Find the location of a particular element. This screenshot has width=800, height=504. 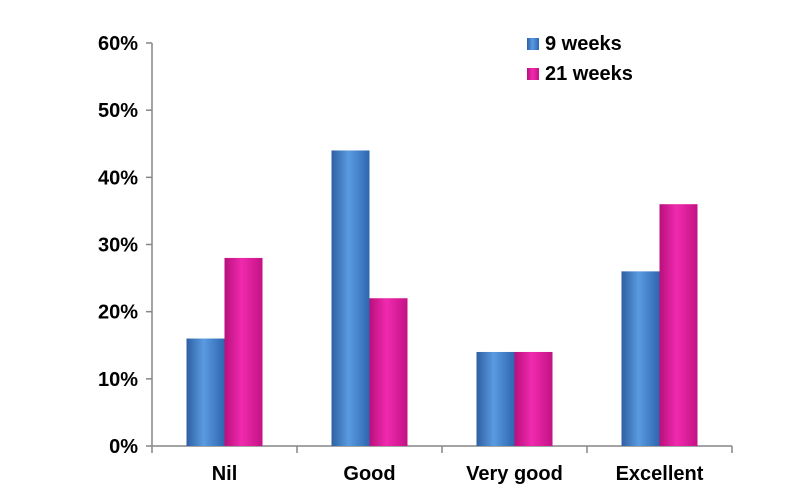

legend-label: 21 weeks is located at coordinates (589, 74).